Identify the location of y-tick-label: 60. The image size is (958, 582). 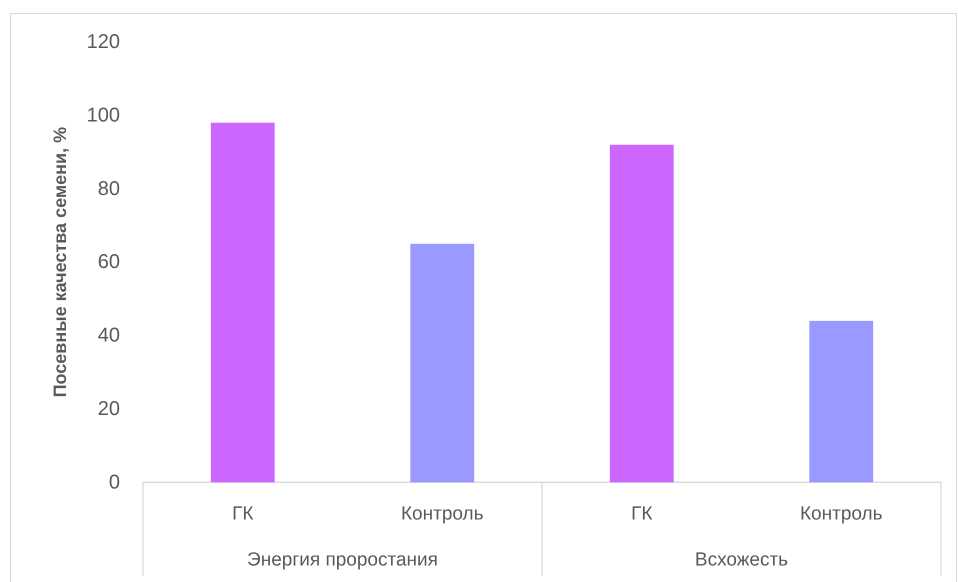
(109, 262).